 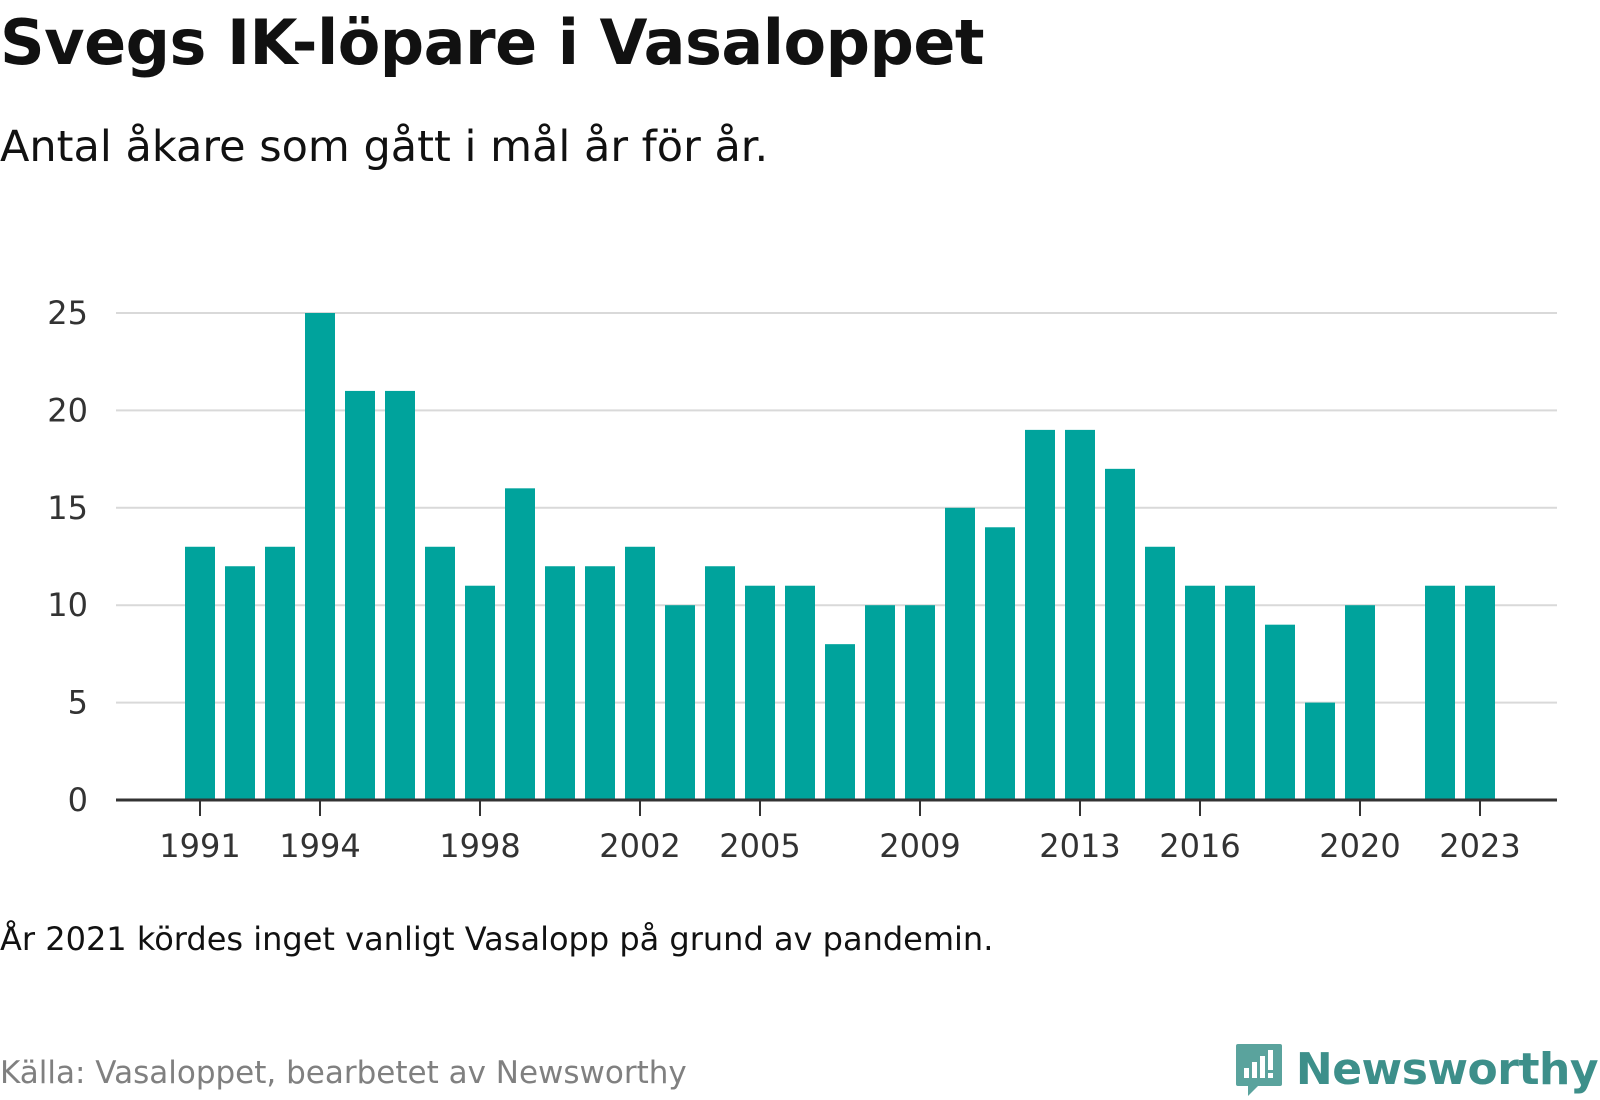 I want to click on brand-logo: Newsworthy, so click(x=1416, y=1069).